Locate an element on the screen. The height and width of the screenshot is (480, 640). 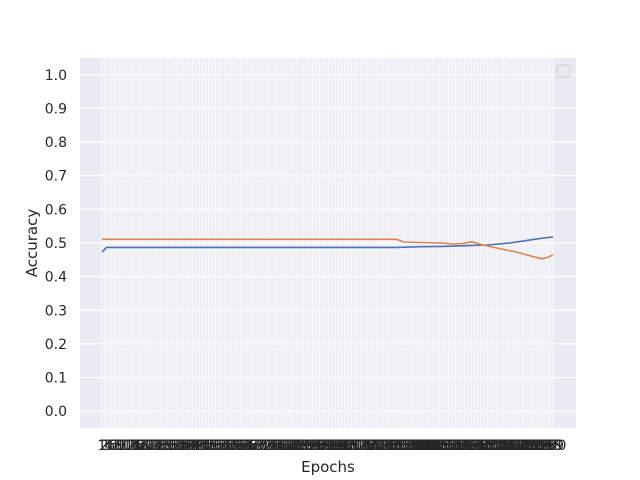
x-tick-label: 5 is located at coordinates (111, 446).